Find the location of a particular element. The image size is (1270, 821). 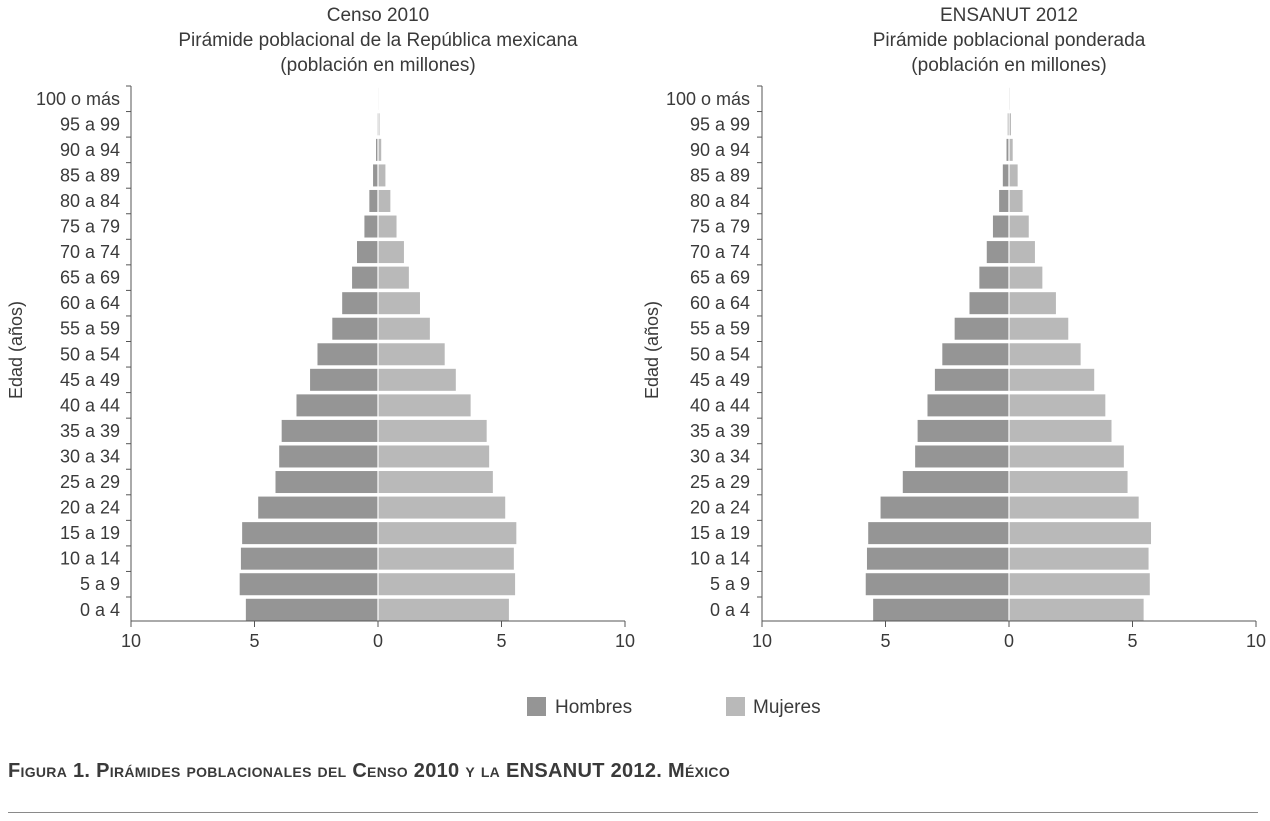

chart-2-age-label: 20 a 24 is located at coordinates (720, 508).